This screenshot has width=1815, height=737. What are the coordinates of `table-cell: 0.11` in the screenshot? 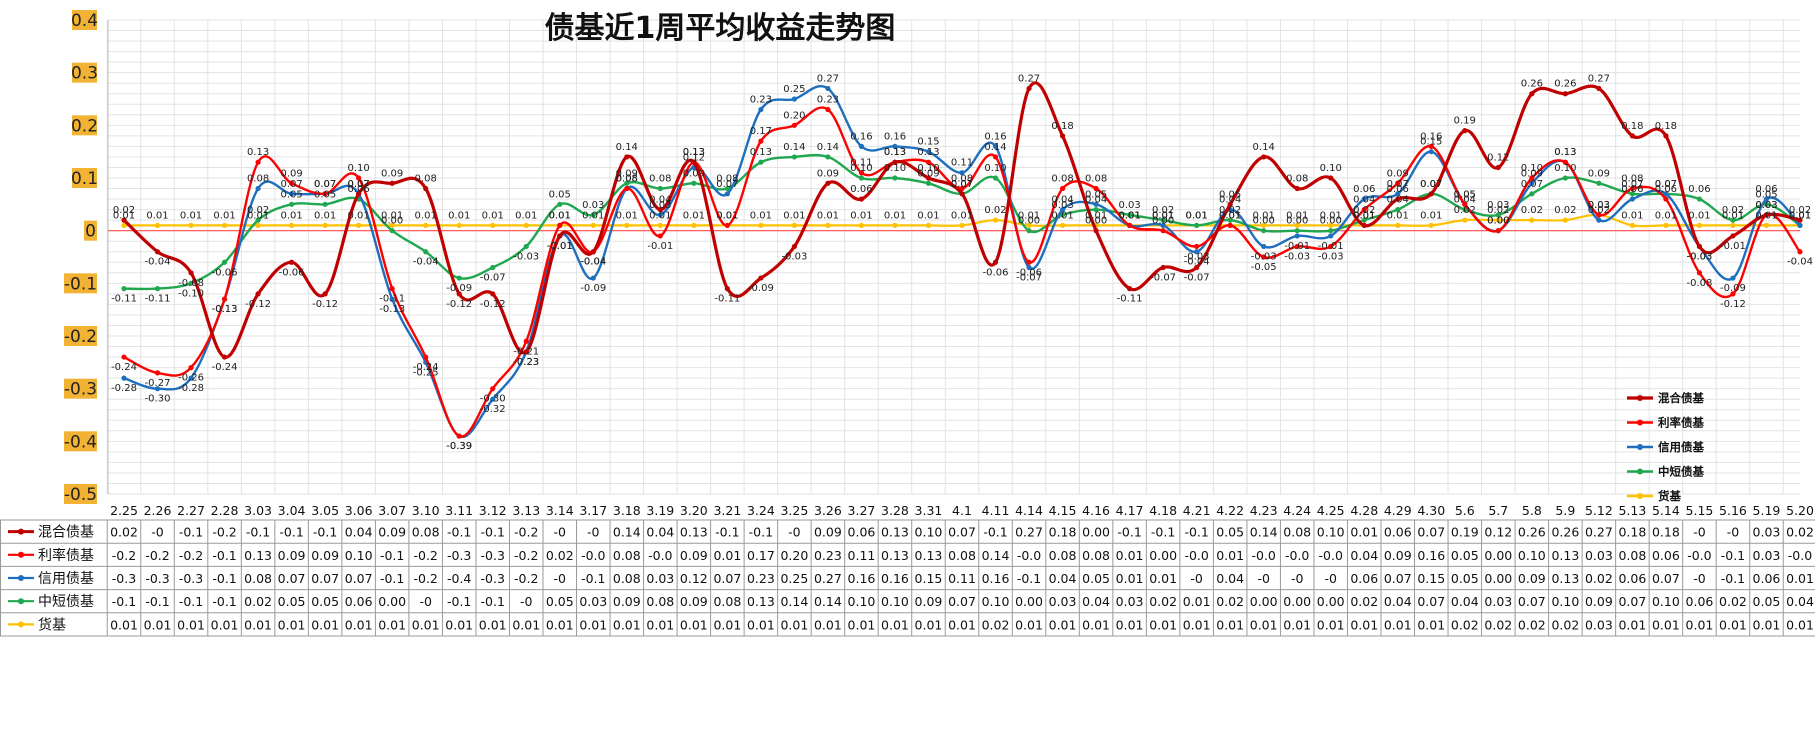 It's located at (962, 578).